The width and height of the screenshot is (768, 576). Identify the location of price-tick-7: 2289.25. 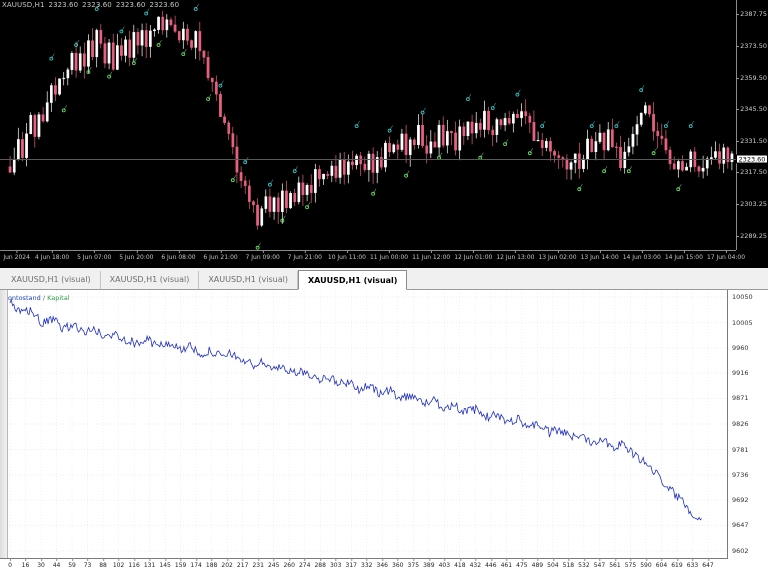
(751, 235).